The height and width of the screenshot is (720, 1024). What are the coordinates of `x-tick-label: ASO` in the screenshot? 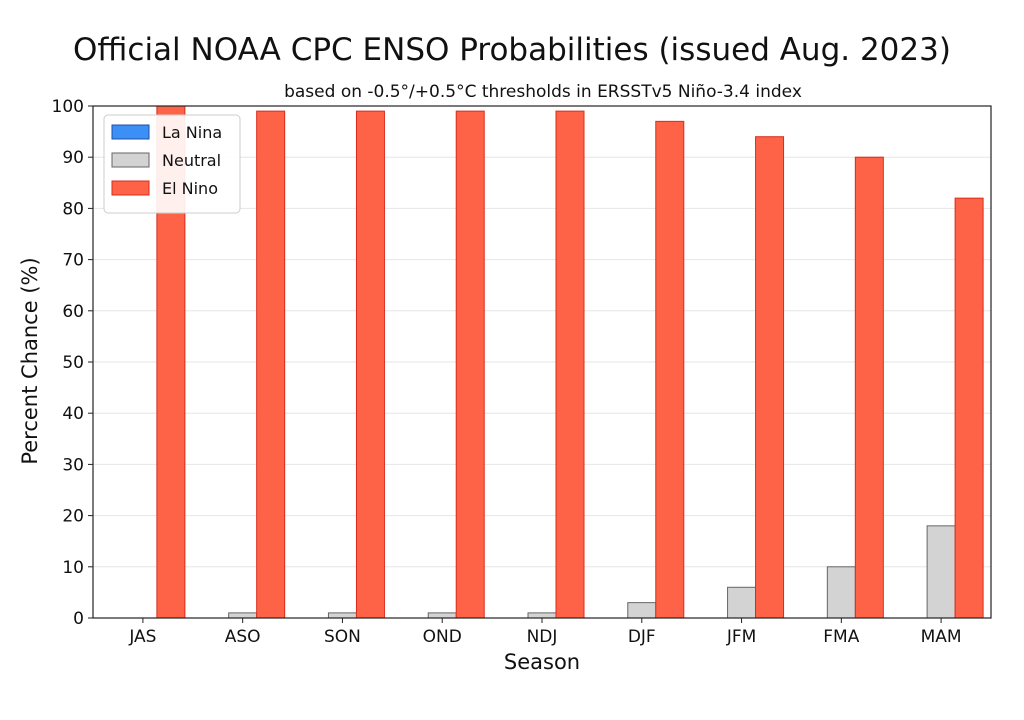 It's located at (243, 637).